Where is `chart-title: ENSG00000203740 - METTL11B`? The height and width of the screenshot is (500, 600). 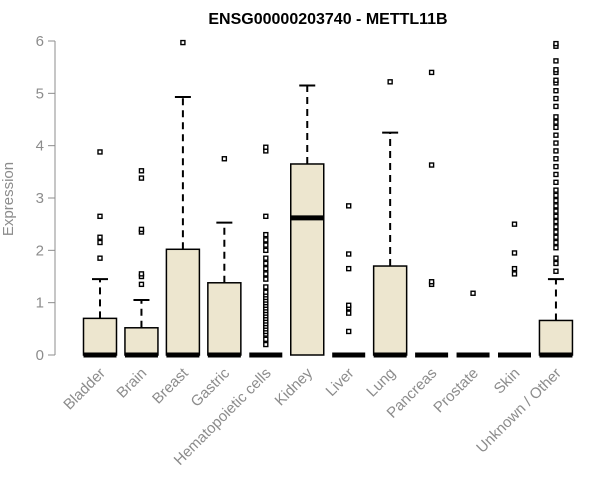 chart-title: ENSG00000203740 - METTL11B is located at coordinates (327, 19).